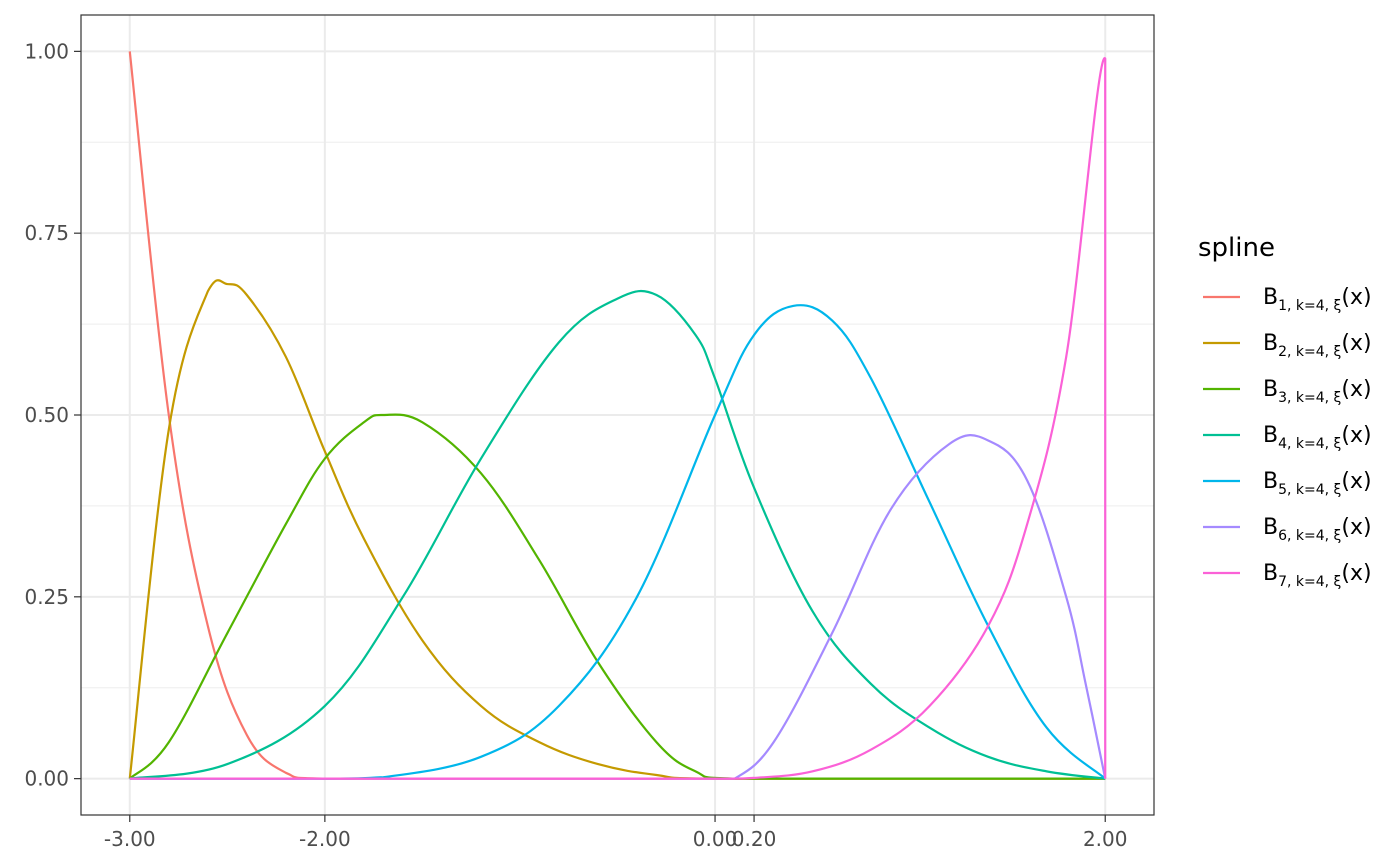  Describe the element at coordinates (1309, 352) in the screenshot. I see `legend-label-subscript: 2, k=4, ξ` at that location.